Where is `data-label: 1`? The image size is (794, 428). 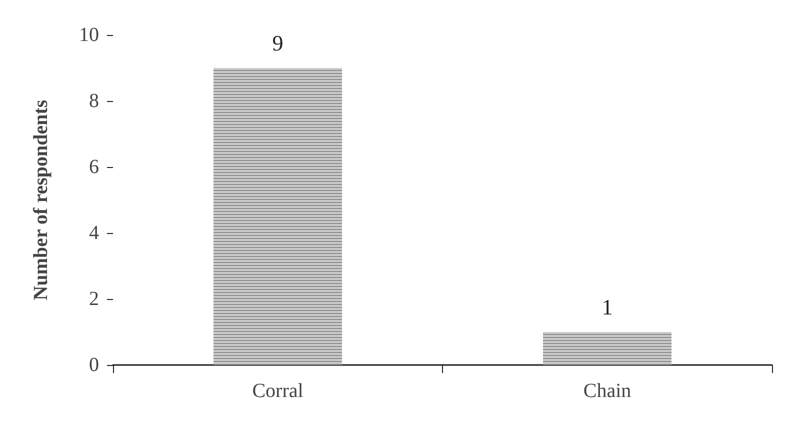 data-label: 1 is located at coordinates (607, 307).